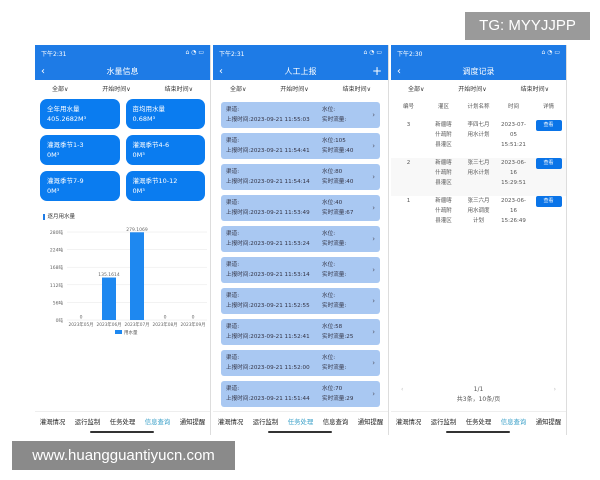 The image size is (600, 480). Describe the element at coordinates (165, 150) in the screenshot. I see `stat-card: 灌溉季节4-6 0M³` at that location.